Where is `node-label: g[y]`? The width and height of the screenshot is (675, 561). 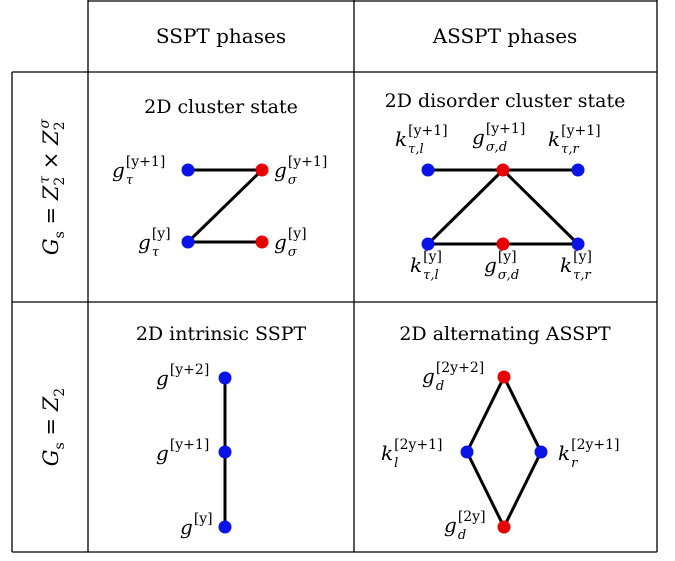 node-label: g[y] is located at coordinates (196, 525).